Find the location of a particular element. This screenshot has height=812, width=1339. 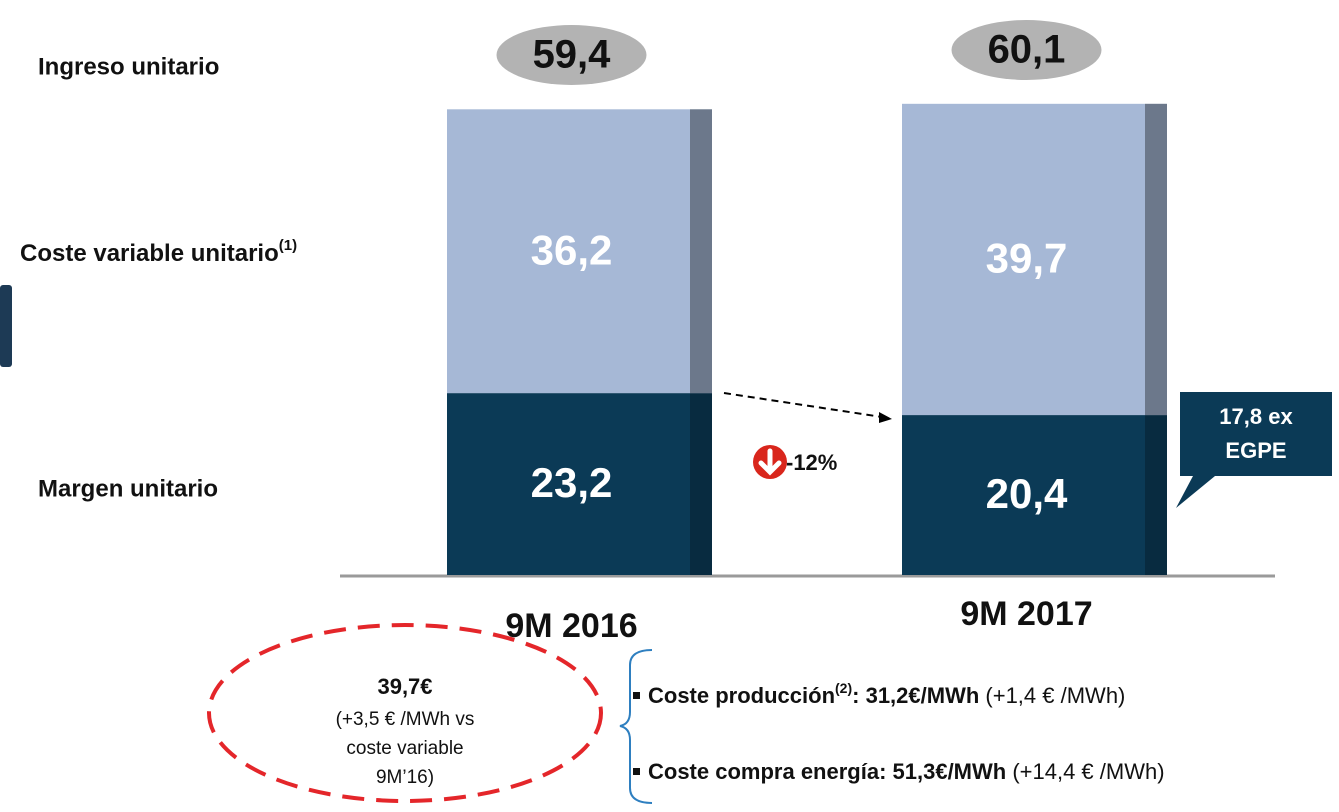

value-label: 39,7 is located at coordinates (1027, 258).